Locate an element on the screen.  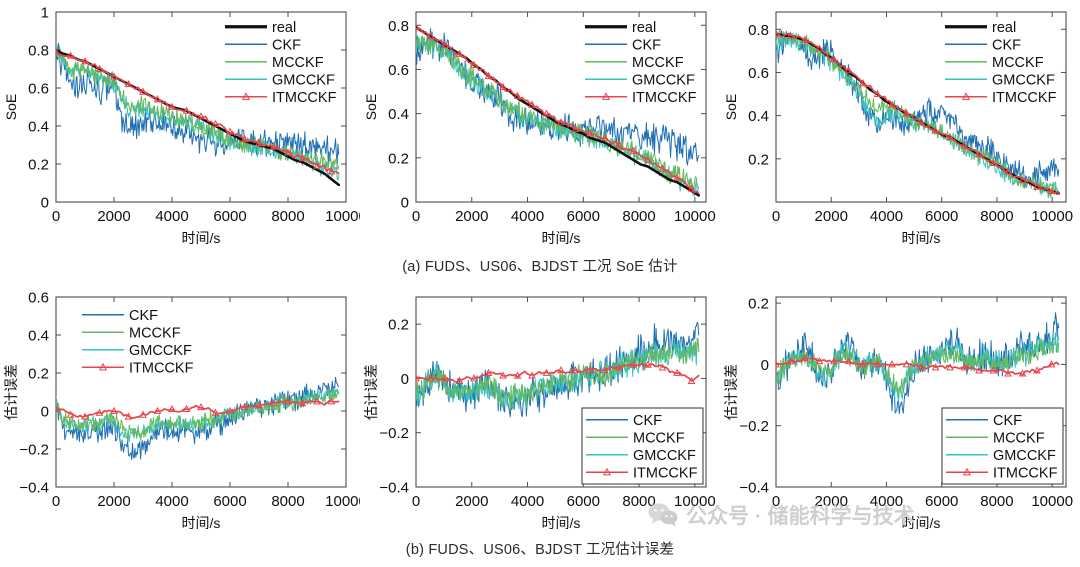
svg-text: 0.8 is located at coordinates (38, 51).